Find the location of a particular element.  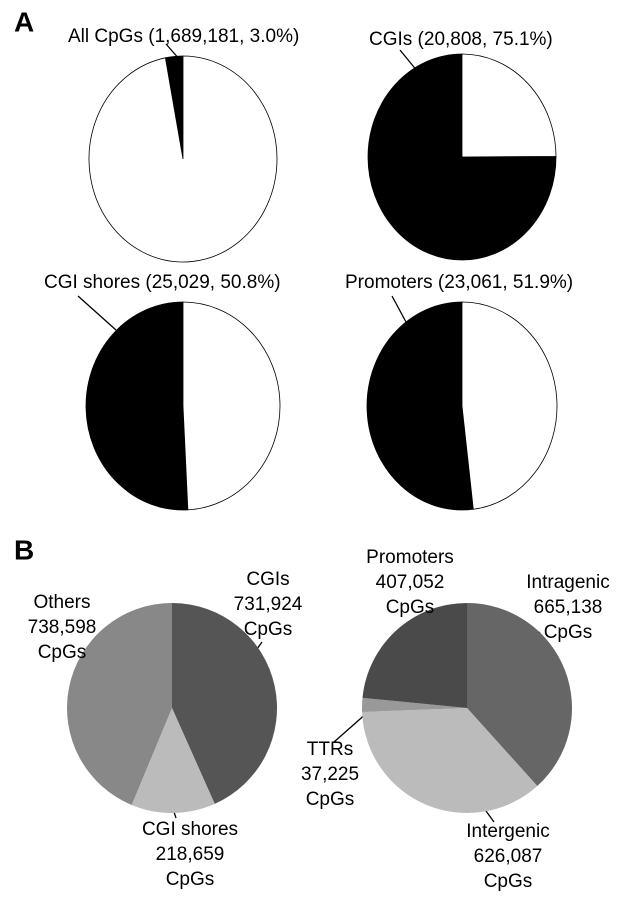

slice-value-label: 407,052 is located at coordinates (410, 582).